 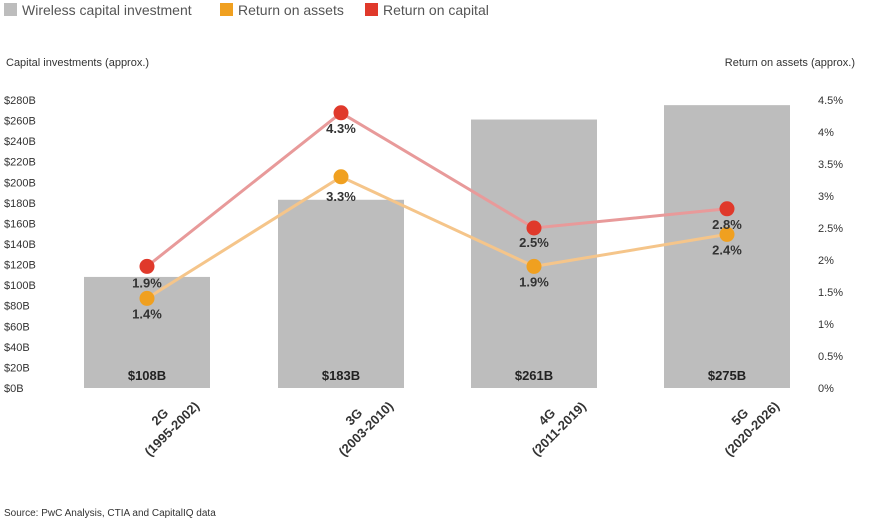 What do you see at coordinates (727, 224) in the screenshot?
I see `series-point-label-2: 2.8%` at bounding box center [727, 224].